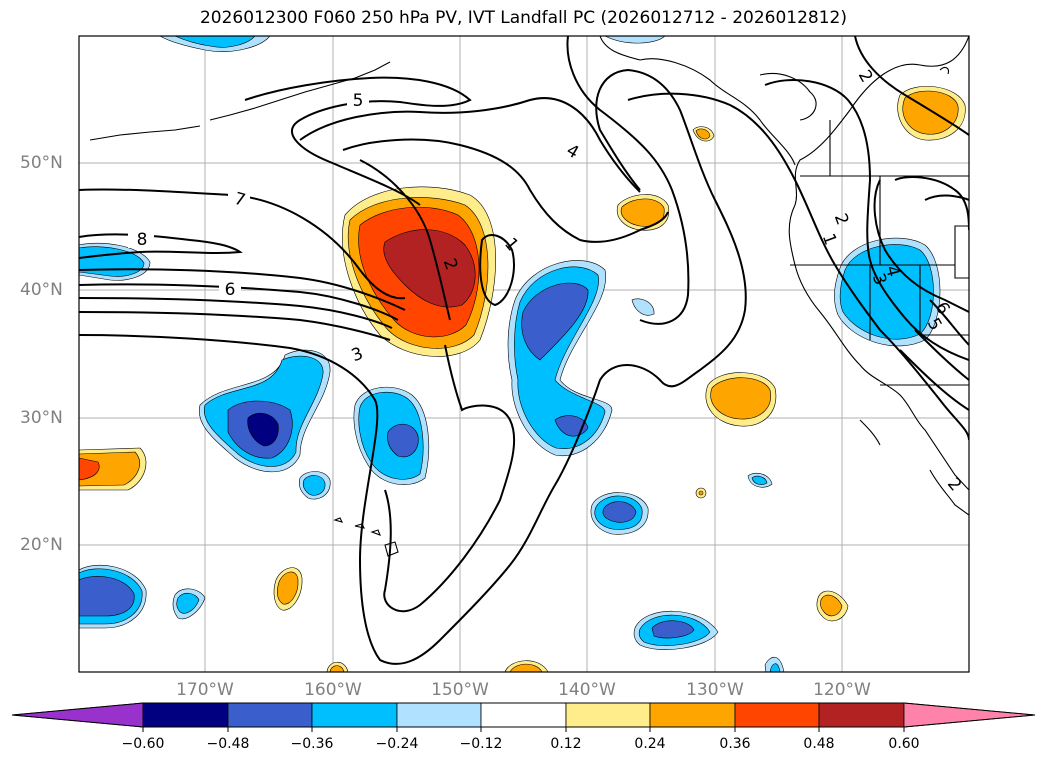 The height and width of the screenshot is (765, 1047). What do you see at coordinates (333, 690) in the screenshot?
I see `lon-label: 160°W` at bounding box center [333, 690].